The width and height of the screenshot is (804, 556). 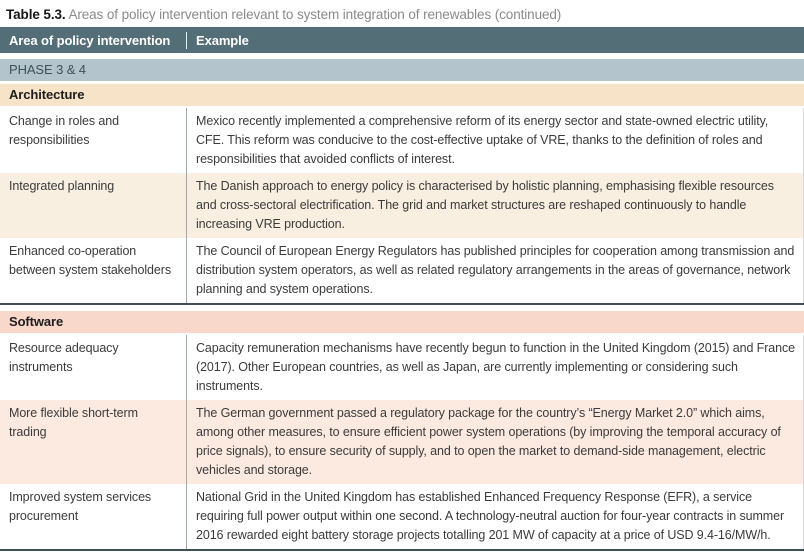 What do you see at coordinates (93, 442) in the screenshot?
I see `area-cell: More flexible short-term trading` at bounding box center [93, 442].